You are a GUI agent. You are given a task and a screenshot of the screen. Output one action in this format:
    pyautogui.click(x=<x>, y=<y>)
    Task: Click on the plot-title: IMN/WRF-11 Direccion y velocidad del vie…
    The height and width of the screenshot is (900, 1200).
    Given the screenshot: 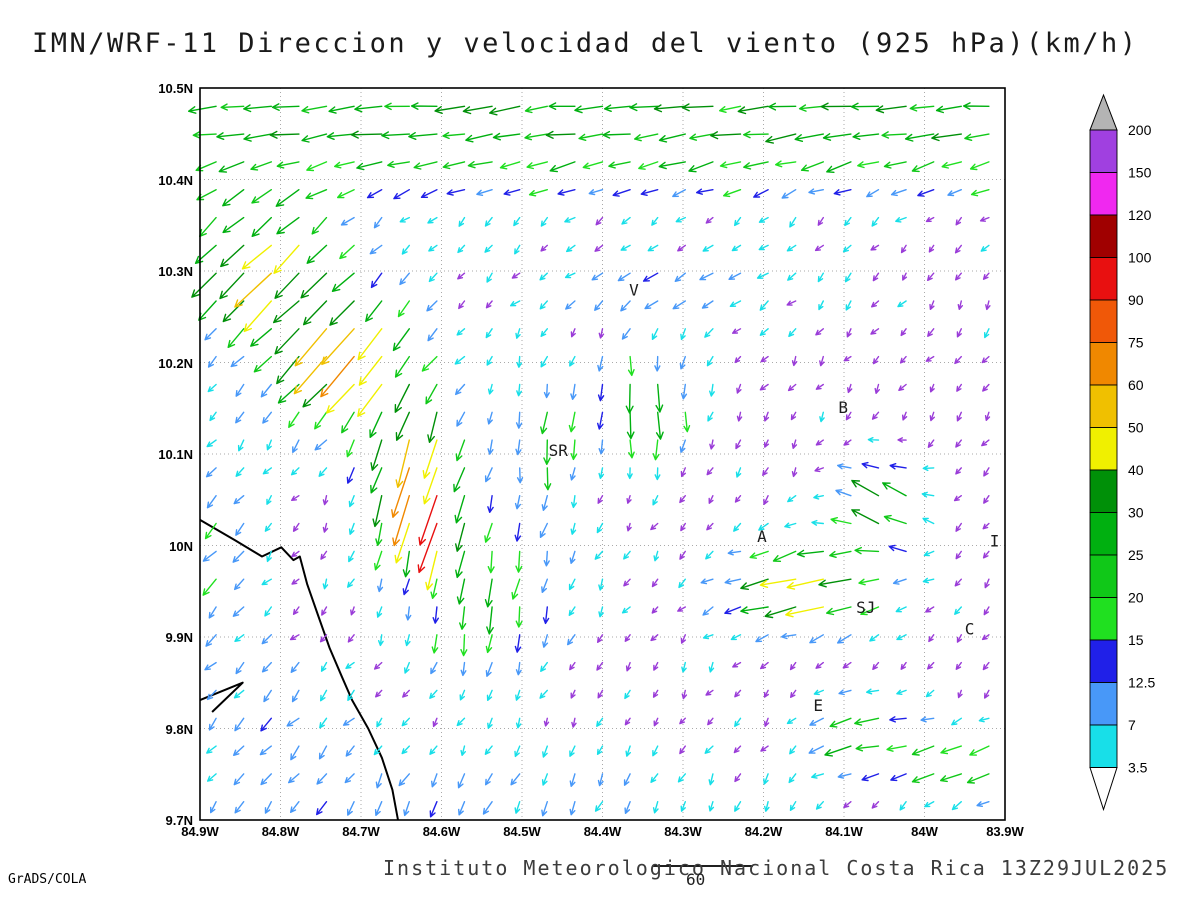 What is the action you would take?
    pyautogui.click(x=585, y=43)
    